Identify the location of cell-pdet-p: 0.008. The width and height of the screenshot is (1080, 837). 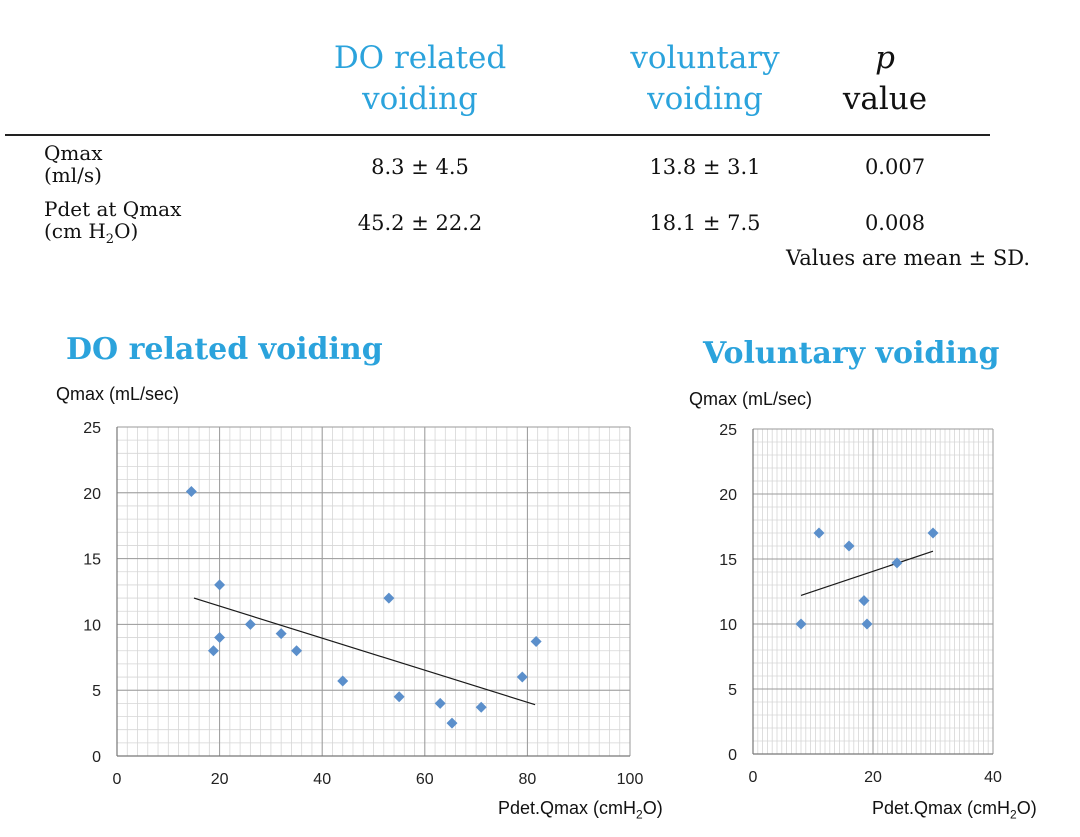
(895, 223).